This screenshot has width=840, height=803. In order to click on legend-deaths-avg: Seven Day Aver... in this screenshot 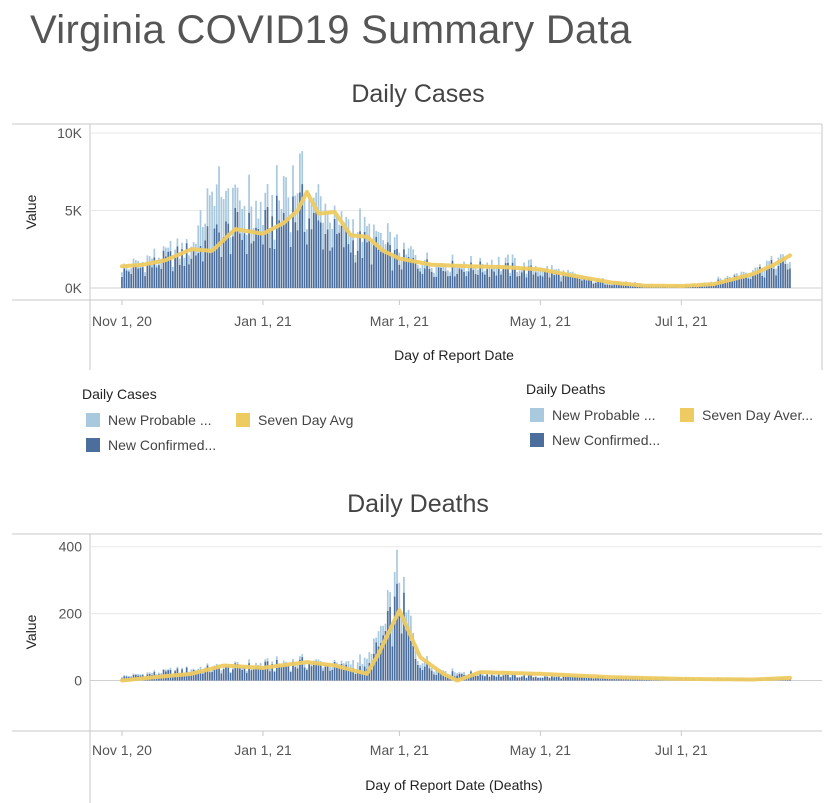, I will do `click(746, 415)`.